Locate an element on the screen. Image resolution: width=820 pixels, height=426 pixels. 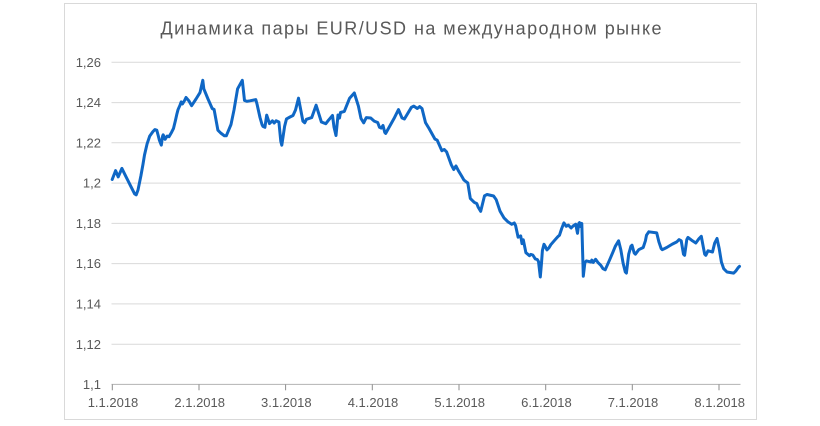
svg-text: 2.1.2018 is located at coordinates (199, 402).